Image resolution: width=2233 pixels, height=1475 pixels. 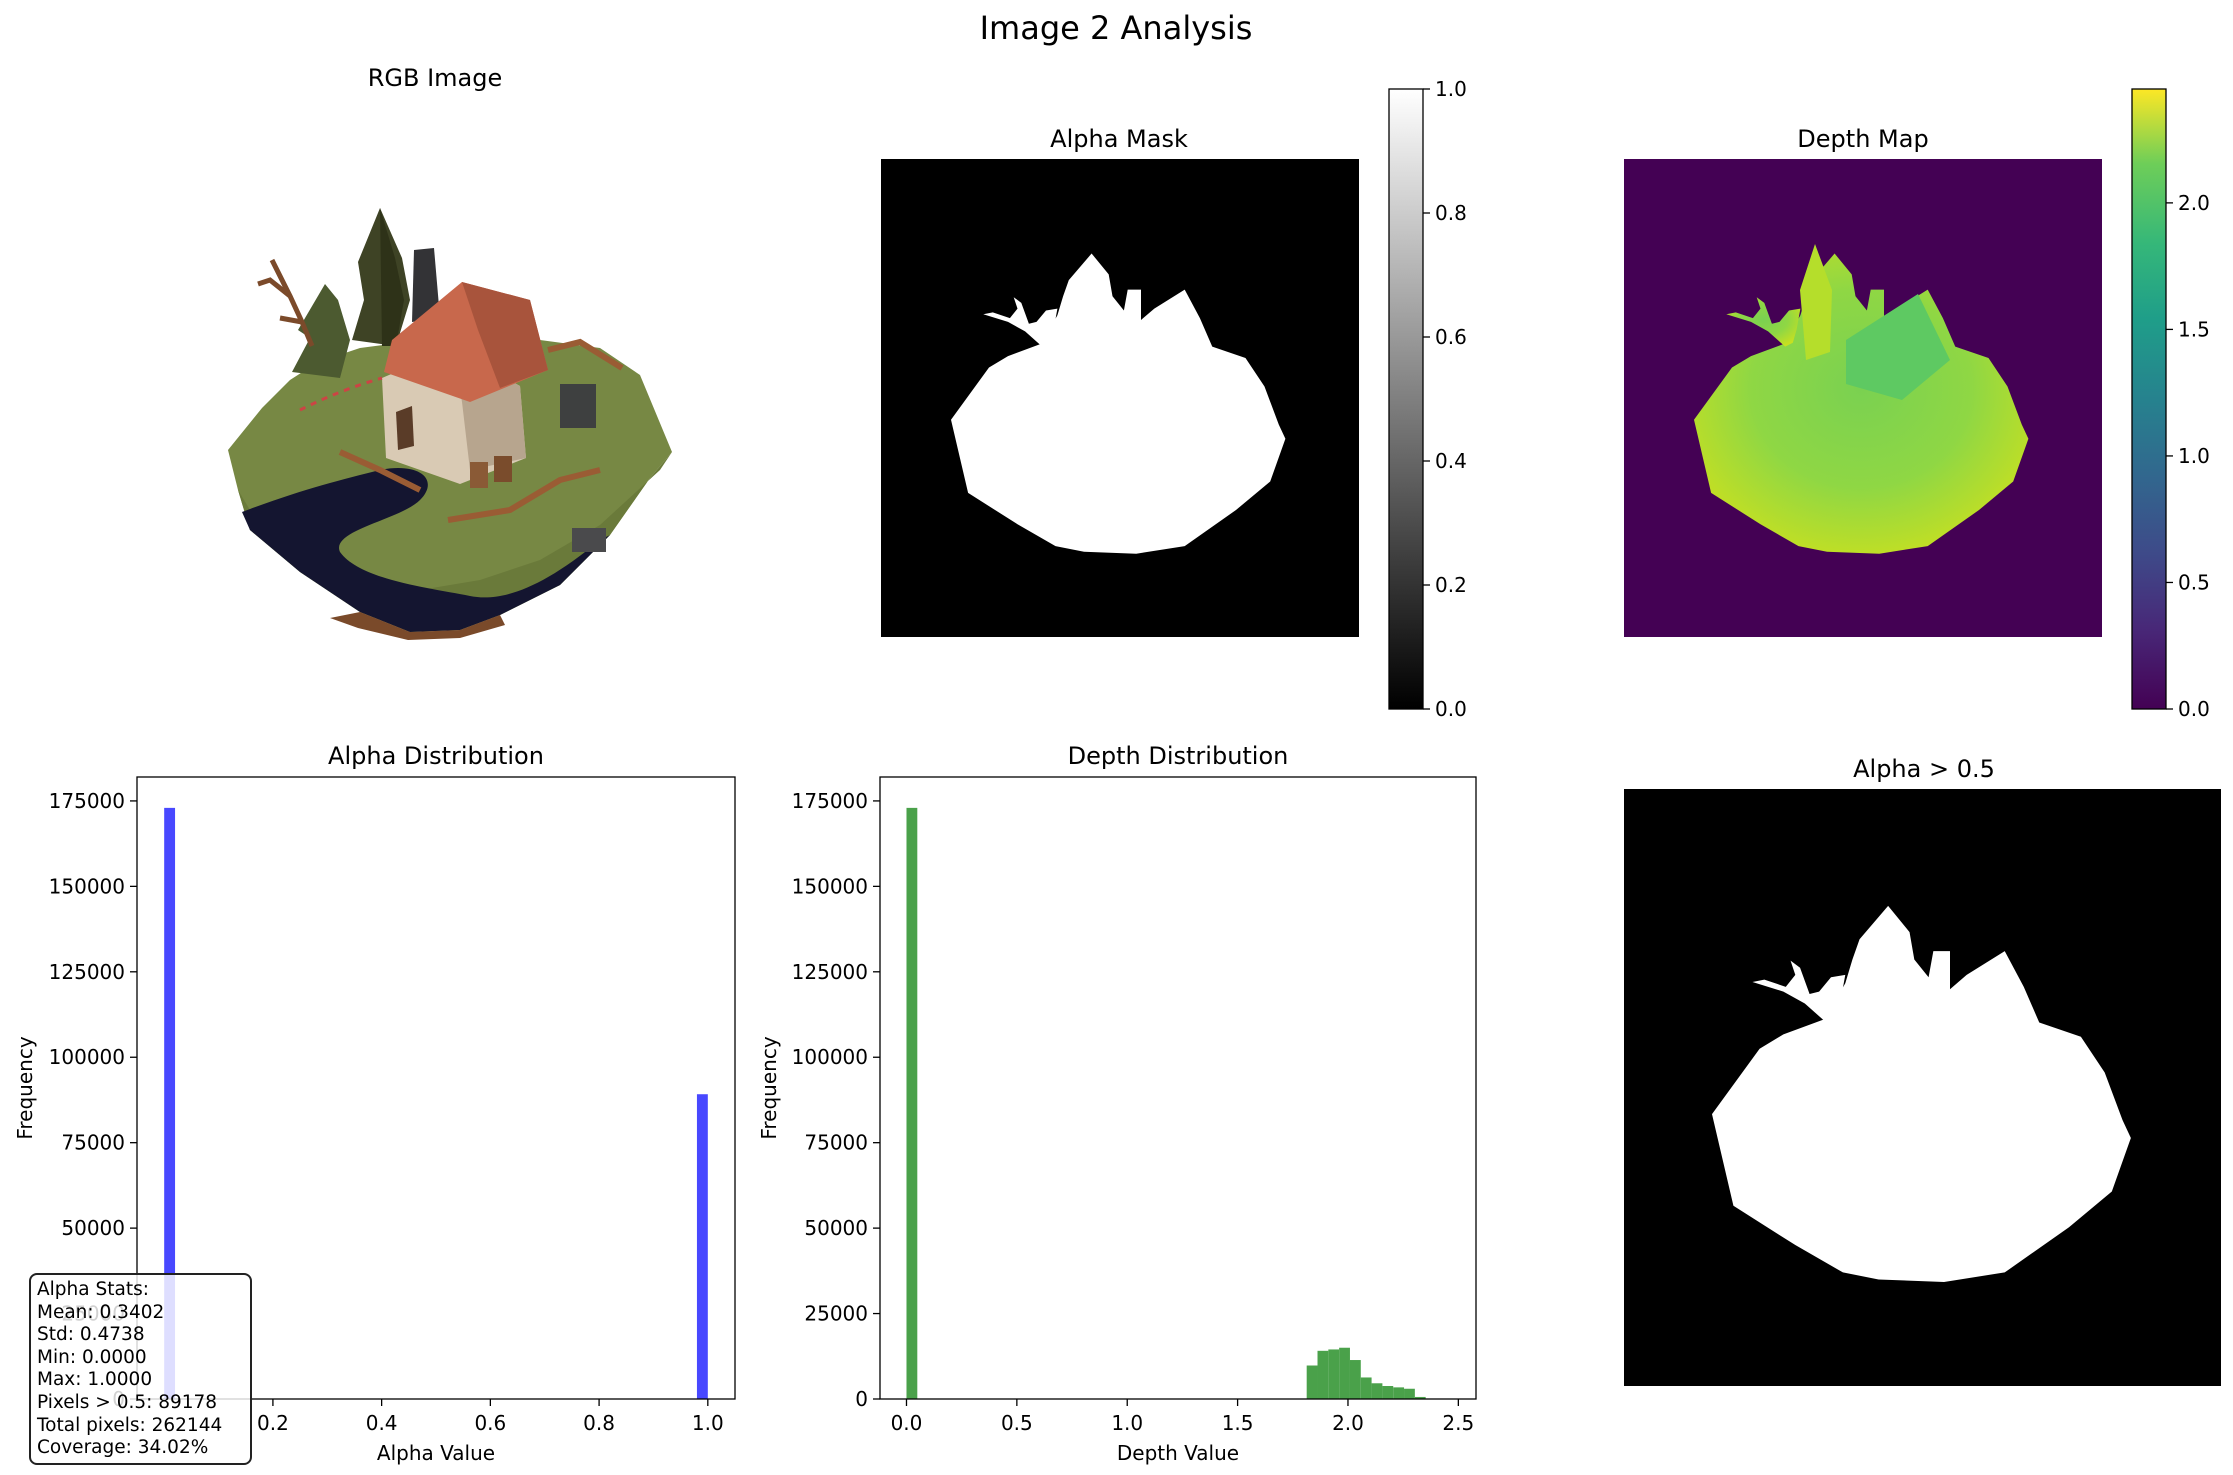 What do you see at coordinates (2194, 582) in the screenshot?
I see `depth-colorbar-tick-label: 0.5` at bounding box center [2194, 582].